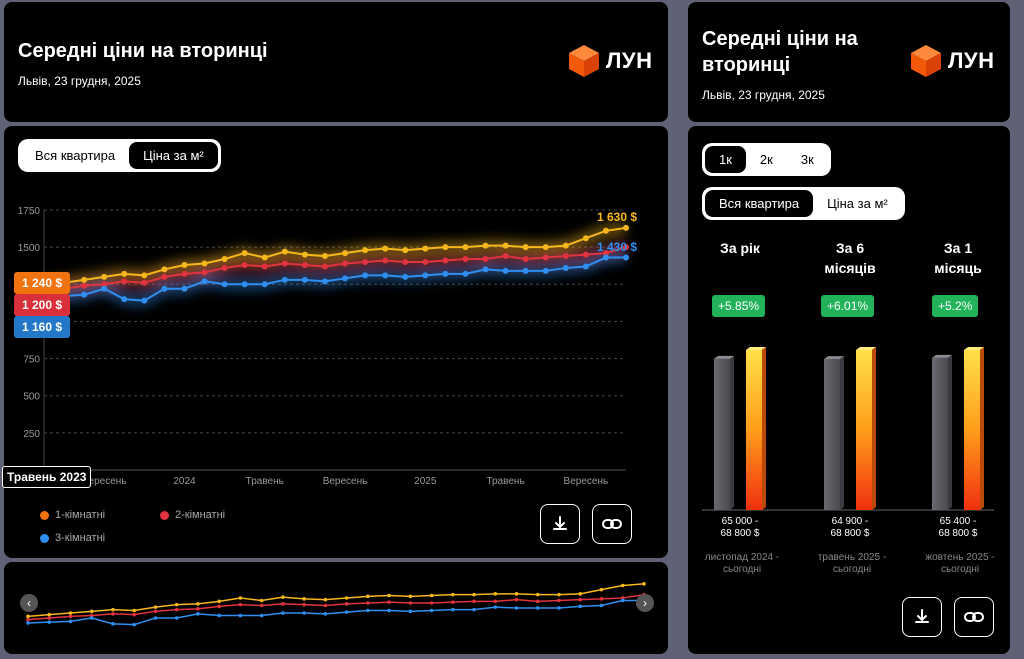 The height and width of the screenshot is (659, 1024). What do you see at coordinates (725, 159) in the screenshot?
I see `tab-1-room: 1к` at bounding box center [725, 159].